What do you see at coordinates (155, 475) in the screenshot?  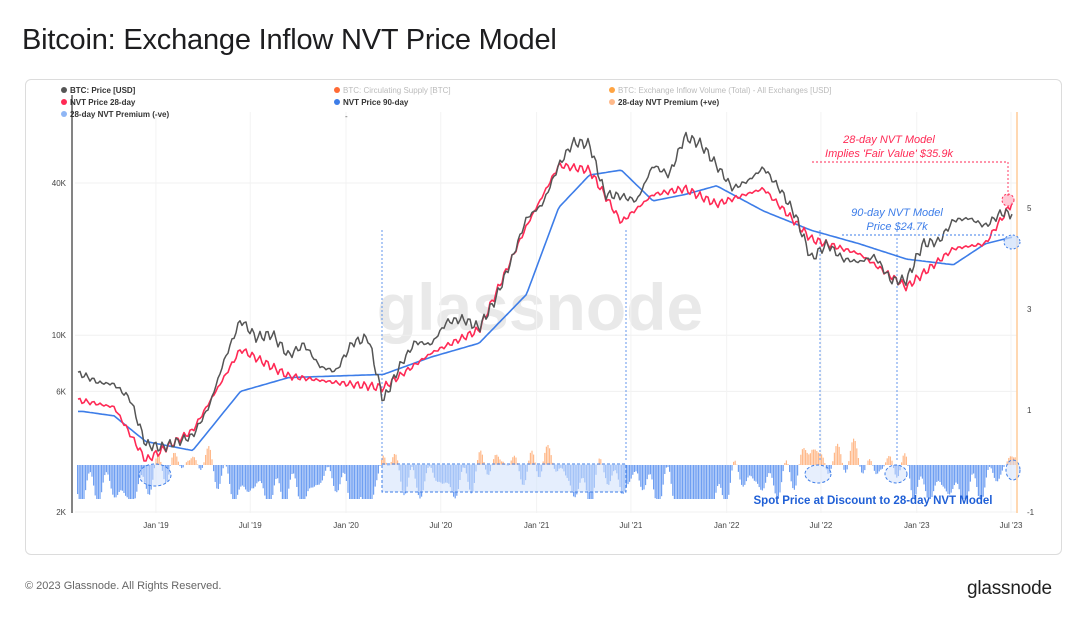 I see `discount-ellipse` at bounding box center [155, 475].